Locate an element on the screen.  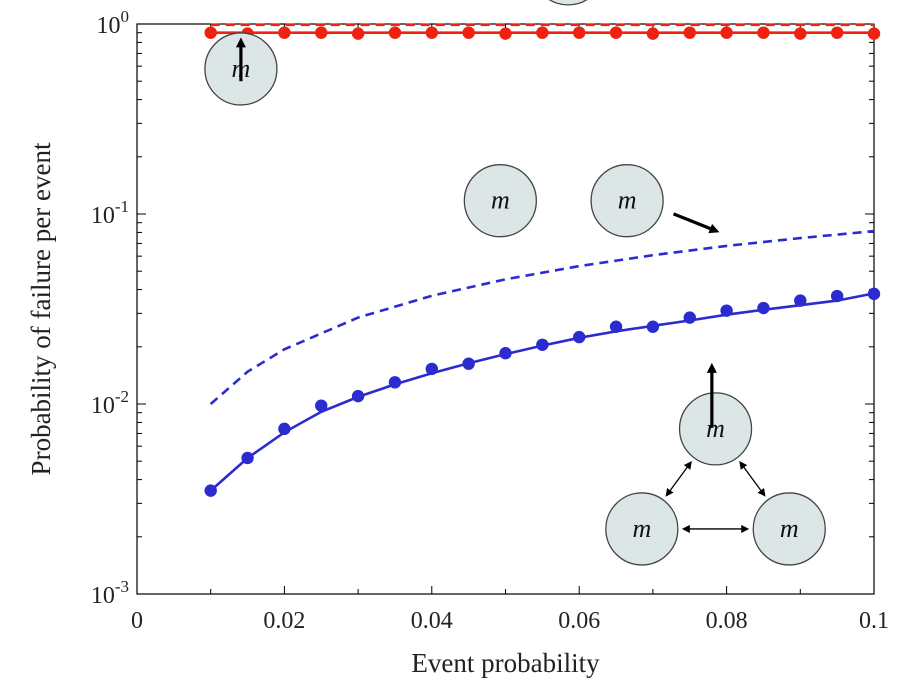
x-tick-label: 0.04 is located at coordinates (432, 621).